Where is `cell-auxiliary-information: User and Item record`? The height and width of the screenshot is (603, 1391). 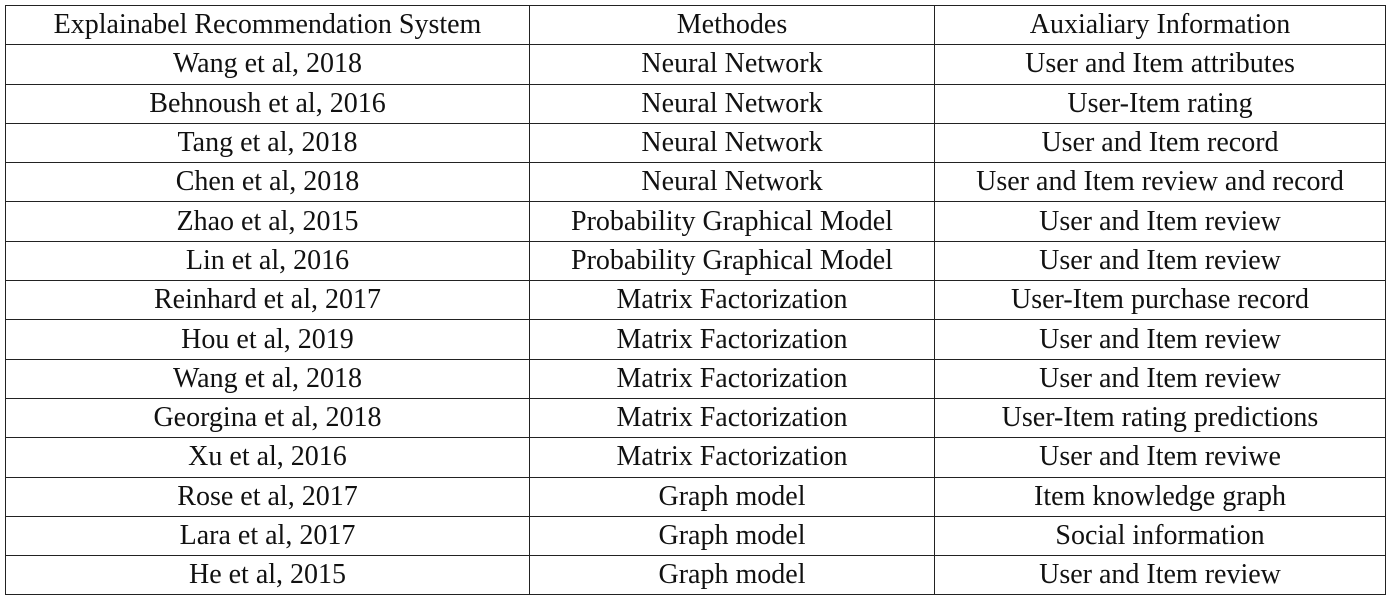
cell-auxiliary-information: User and Item record is located at coordinates (1160, 143).